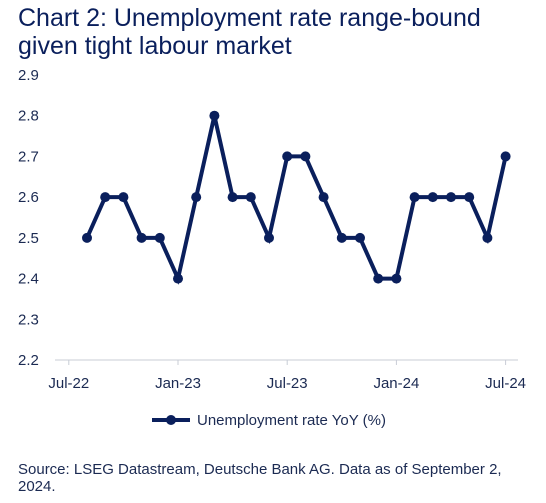  Describe the element at coordinates (28, 238) in the screenshot. I see `y-tick-label: 2.5` at that location.